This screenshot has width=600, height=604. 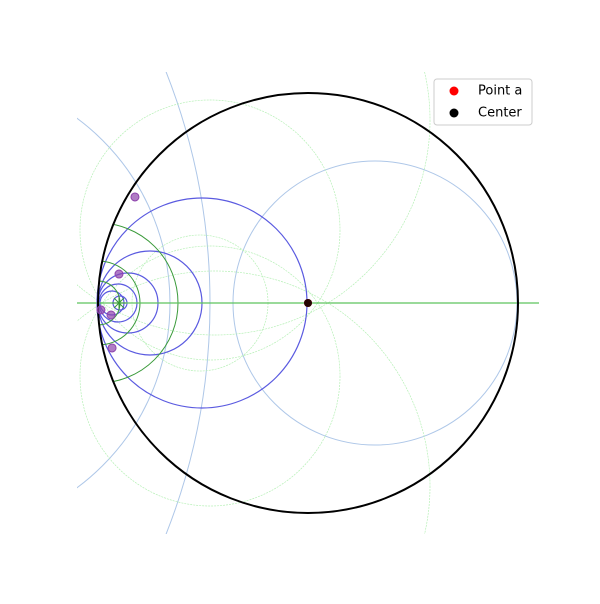 I want to click on marks, so click(x=204, y=272).